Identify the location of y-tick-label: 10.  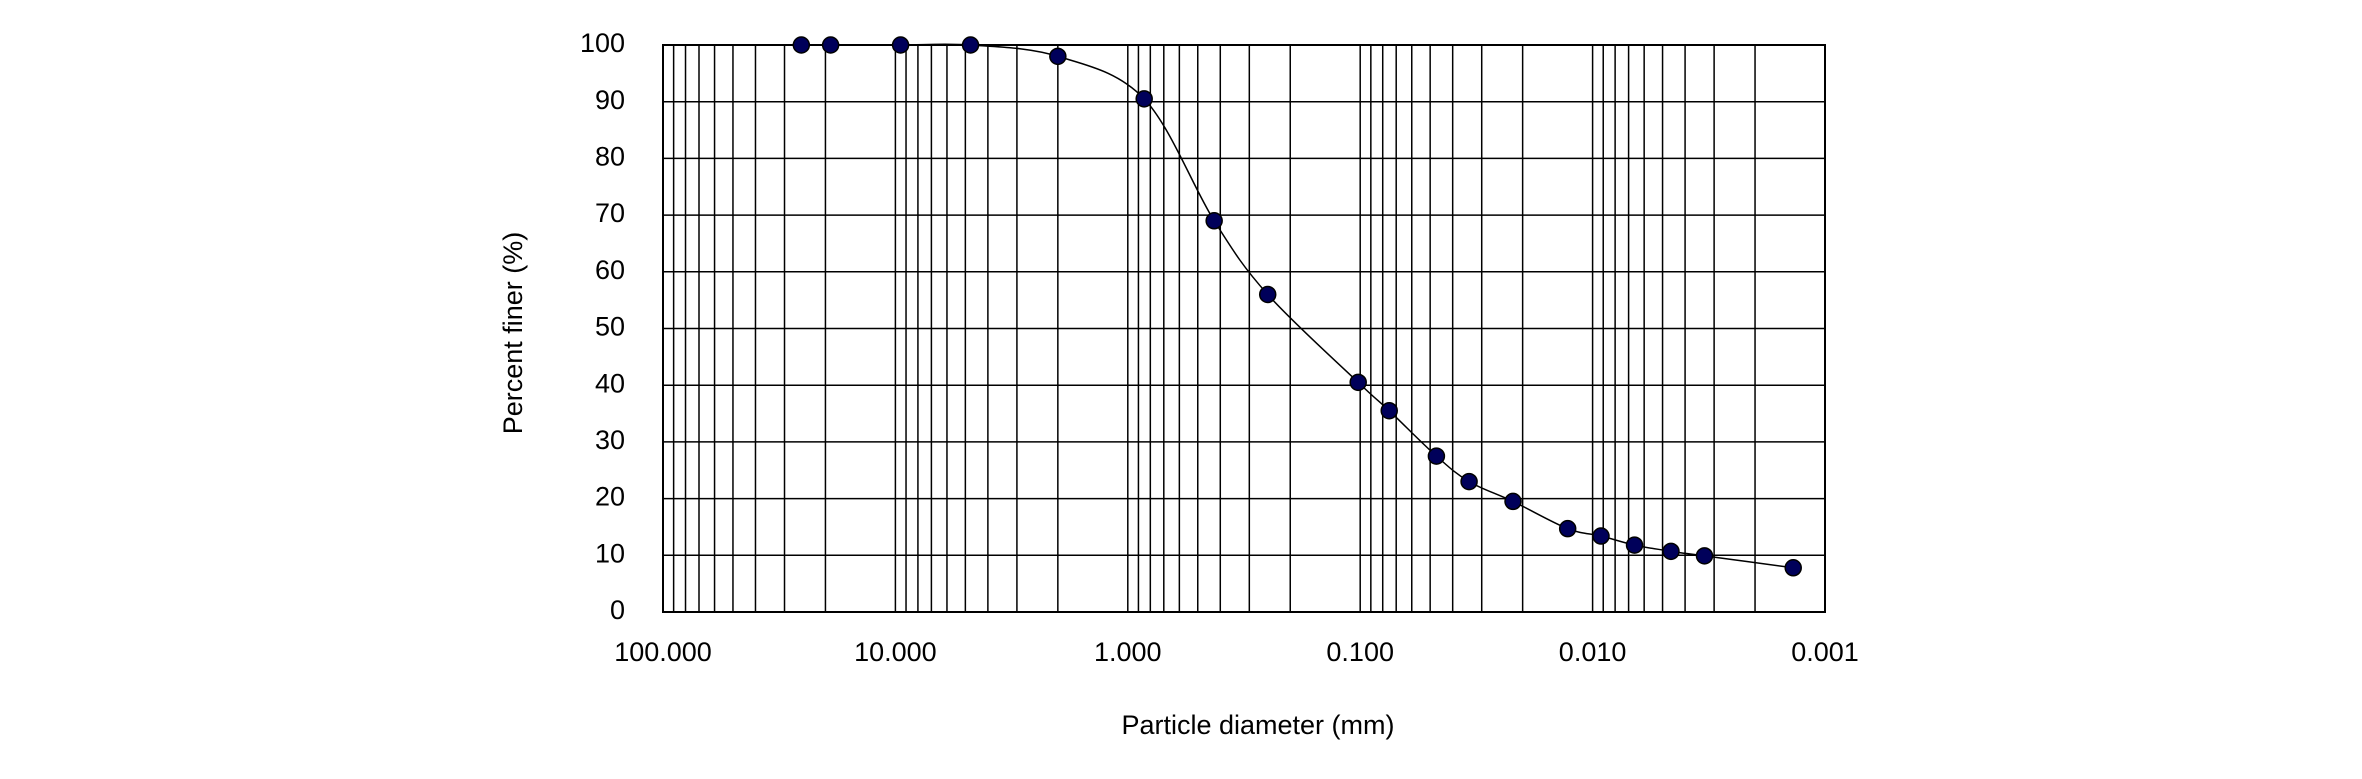
(610, 553).